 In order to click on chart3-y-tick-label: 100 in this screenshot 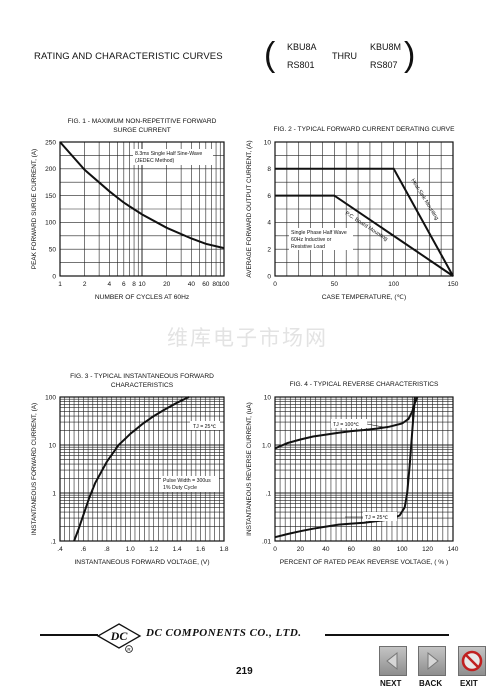, I will do `click(50, 397)`.